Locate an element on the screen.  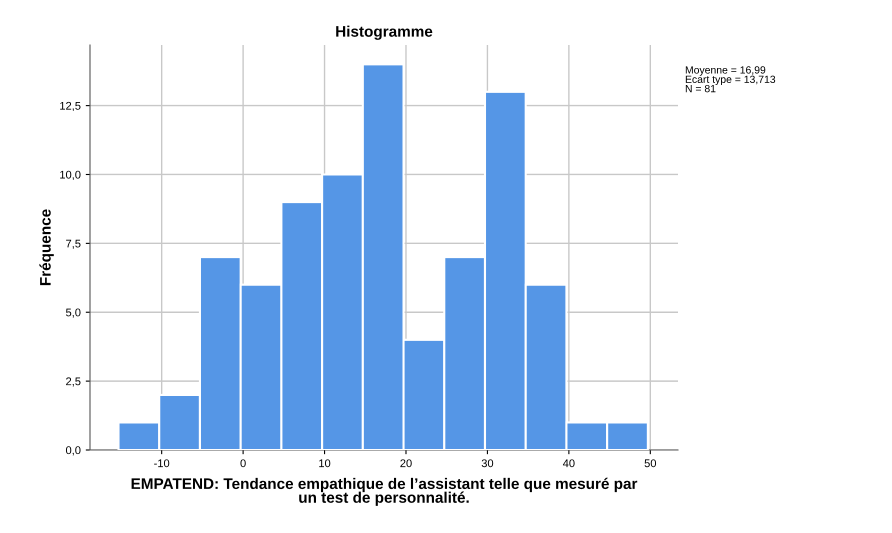
y-tick-label: 5,0 is located at coordinates (73, 313).